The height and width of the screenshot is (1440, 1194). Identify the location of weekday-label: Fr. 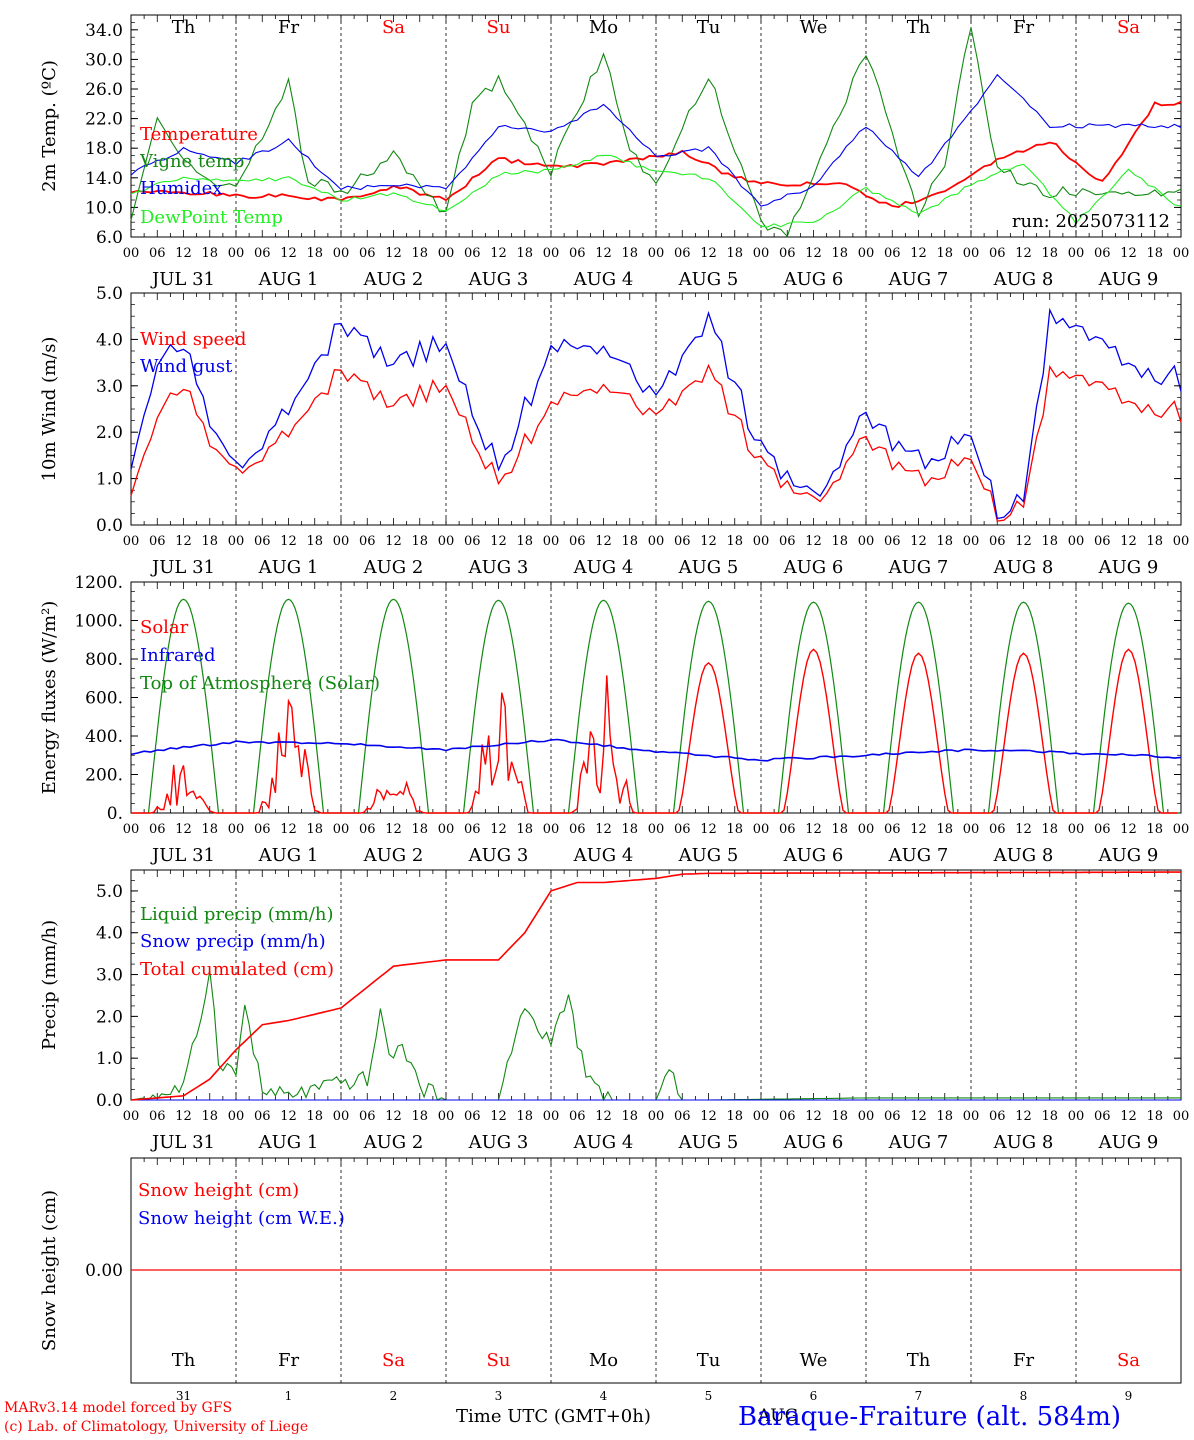
(1023, 27).